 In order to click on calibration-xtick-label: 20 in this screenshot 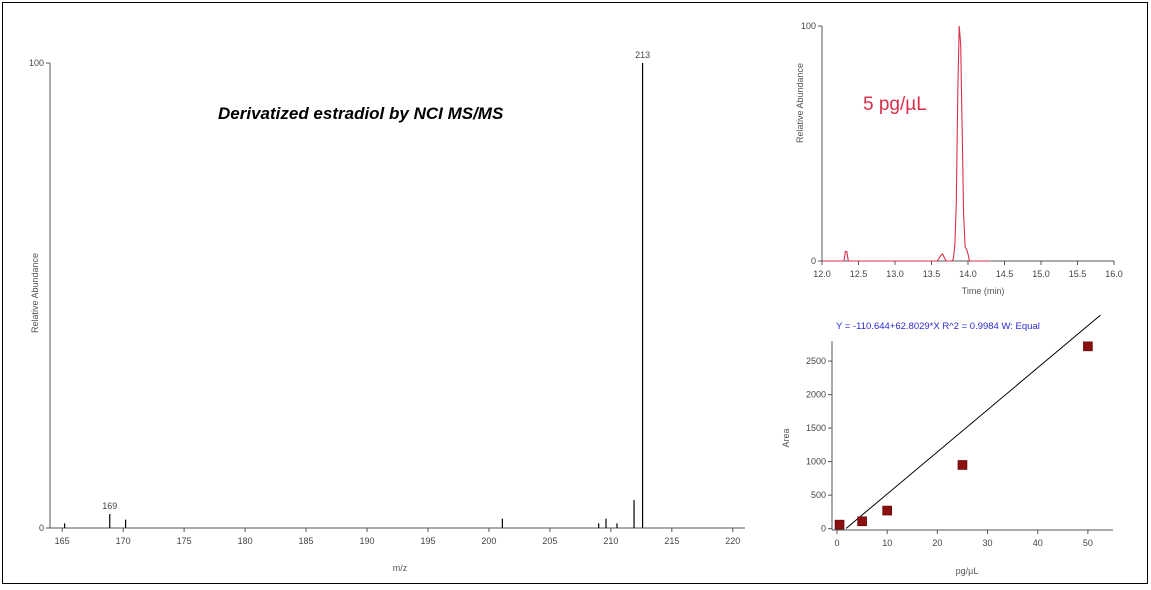, I will do `click(937, 543)`.